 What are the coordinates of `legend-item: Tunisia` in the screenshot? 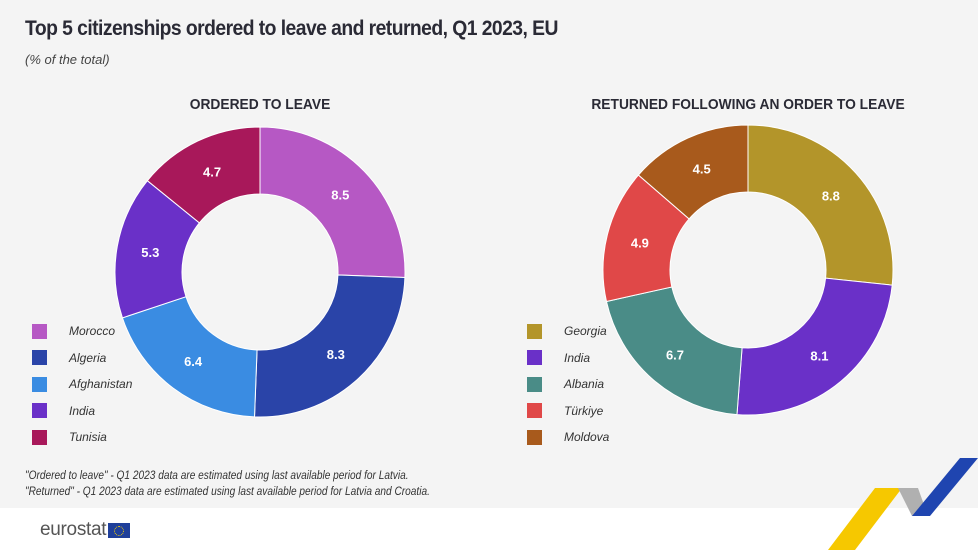 It's located at (82, 437).